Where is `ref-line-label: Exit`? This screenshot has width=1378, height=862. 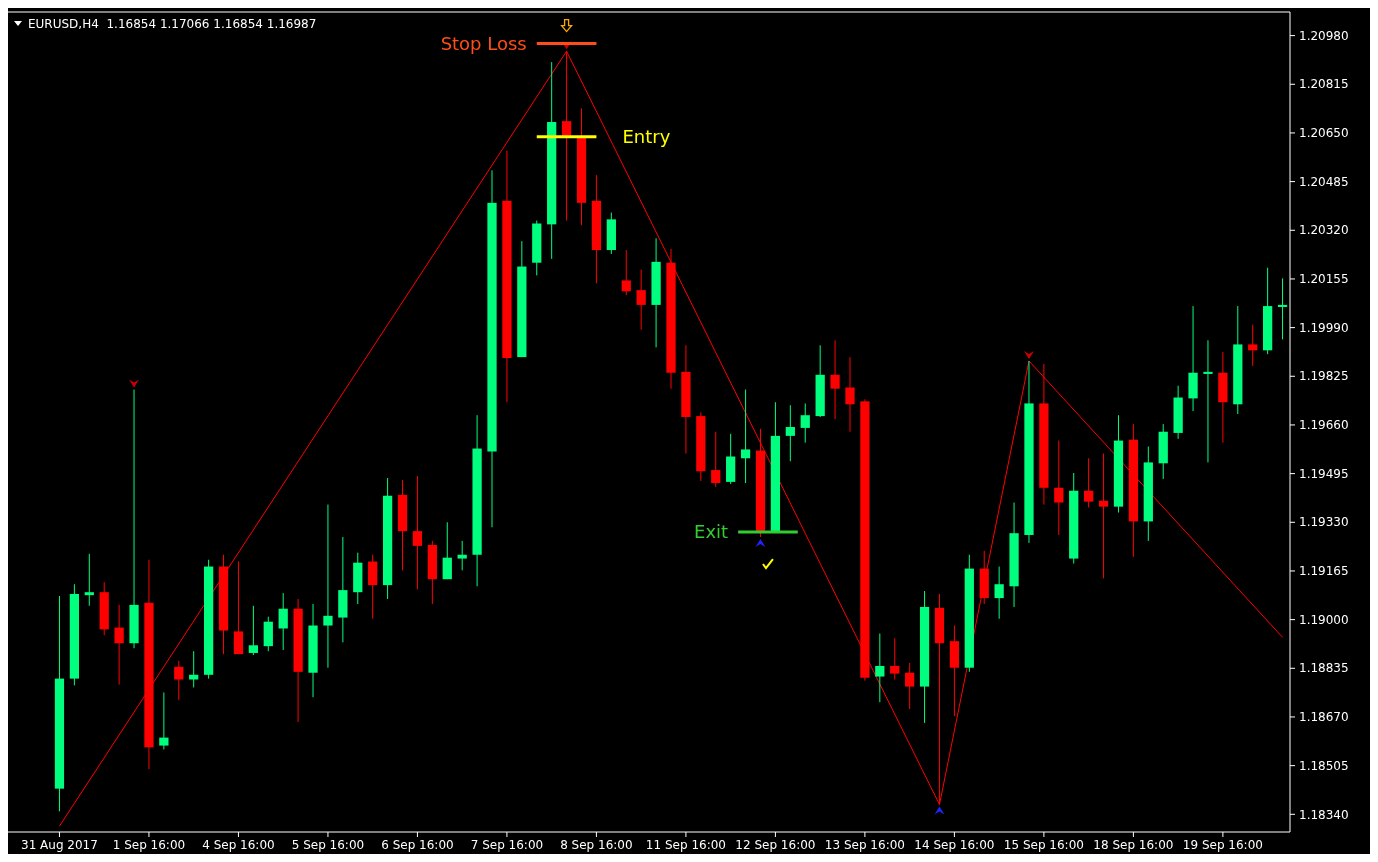
ref-line-label: Exit is located at coordinates (711, 532).